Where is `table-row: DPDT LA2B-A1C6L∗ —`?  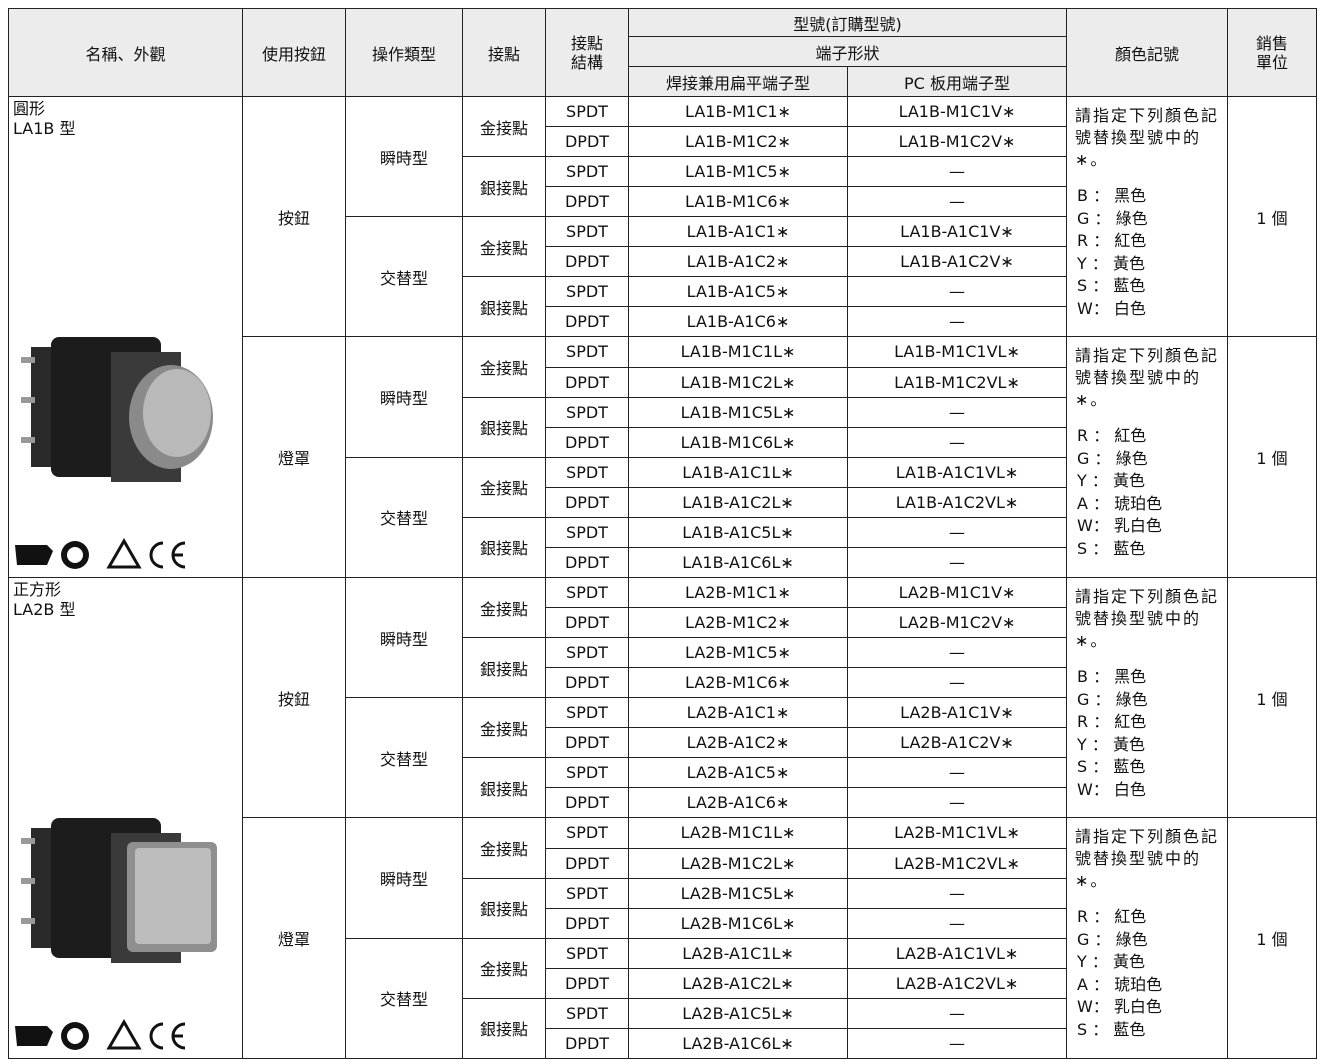 table-row: DPDT LA2B-A1C6L∗ — is located at coordinates (663, 1043).